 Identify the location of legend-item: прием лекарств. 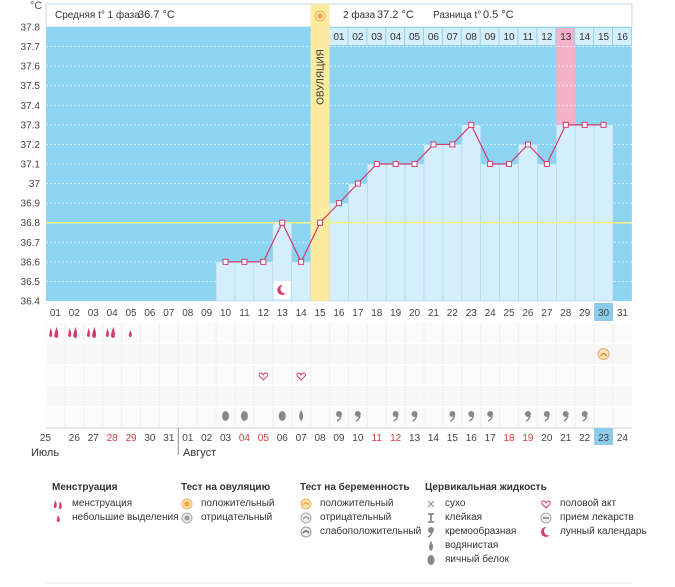
(593, 518).